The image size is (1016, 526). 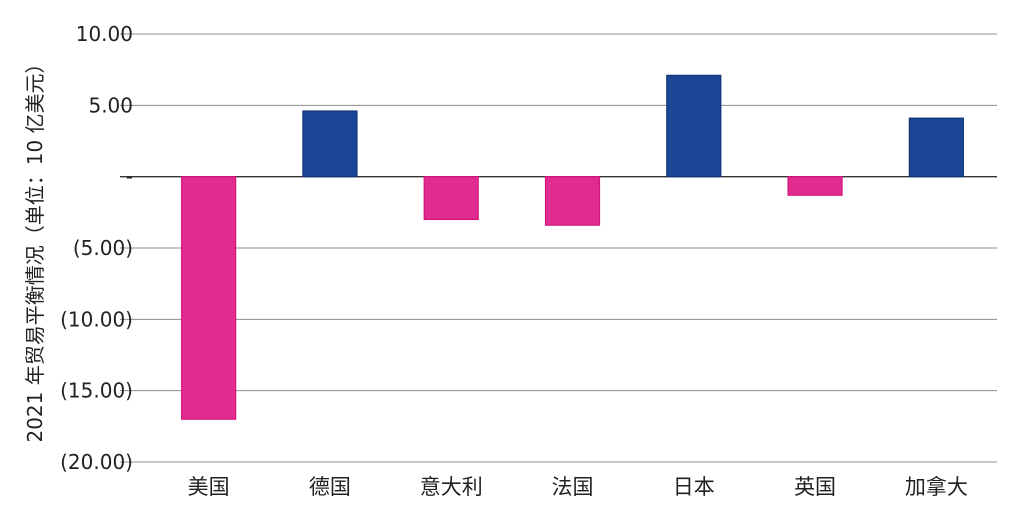 What do you see at coordinates (209, 487) in the screenshot?
I see `x-tick-label: 美国` at bounding box center [209, 487].